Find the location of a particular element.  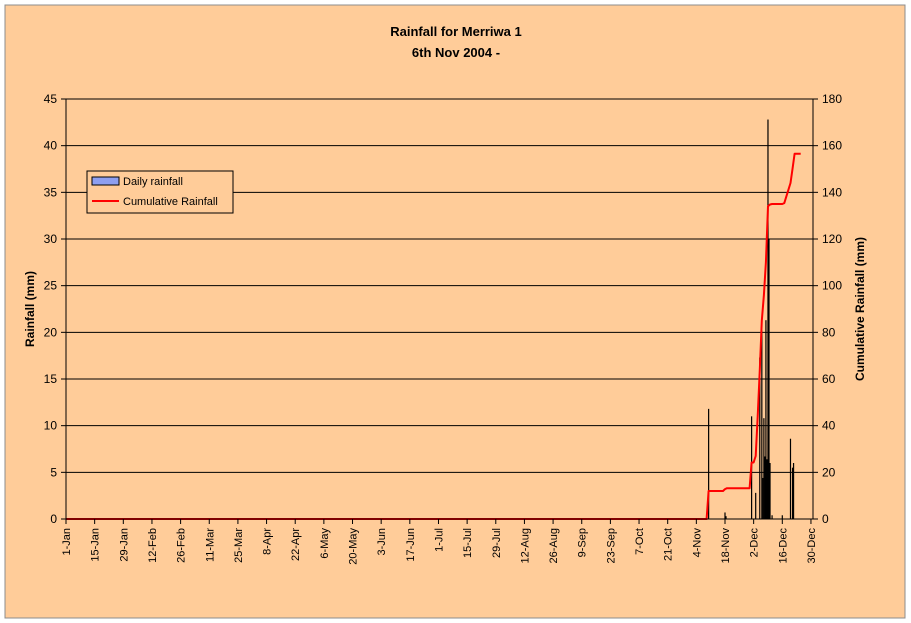

bar-series is located at coordinates (751, 319).